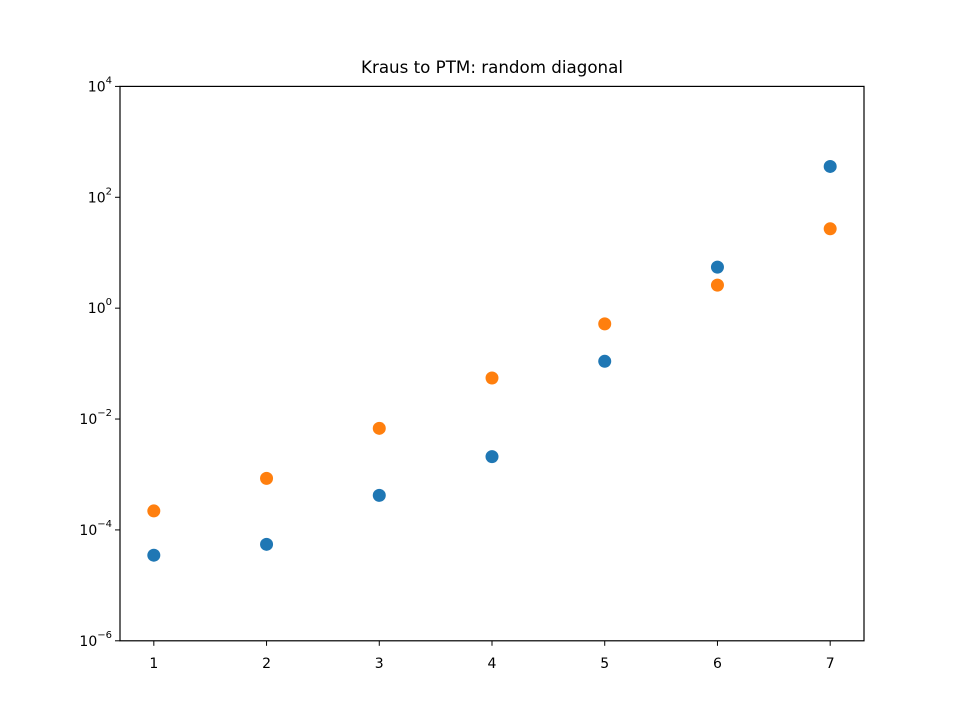 The height and width of the screenshot is (720, 960). I want to click on x-axis: 1 2 3 4 5 6 7, so click(492, 656).